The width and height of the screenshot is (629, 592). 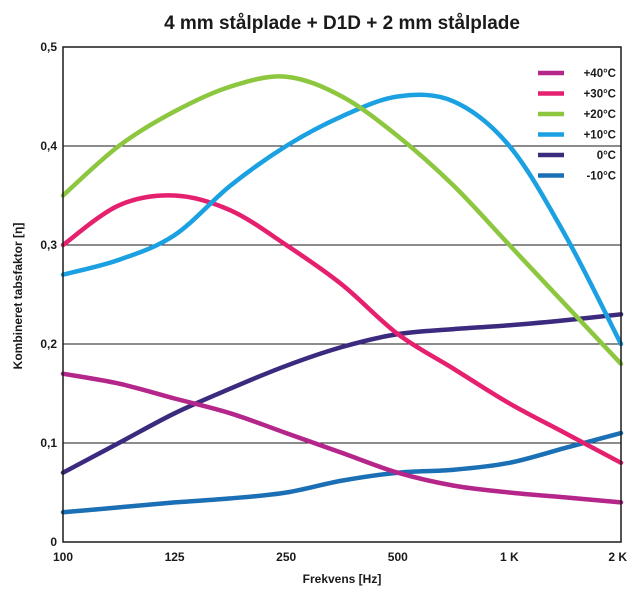 I want to click on y-tick-label: 0,1, so click(x=48, y=443).